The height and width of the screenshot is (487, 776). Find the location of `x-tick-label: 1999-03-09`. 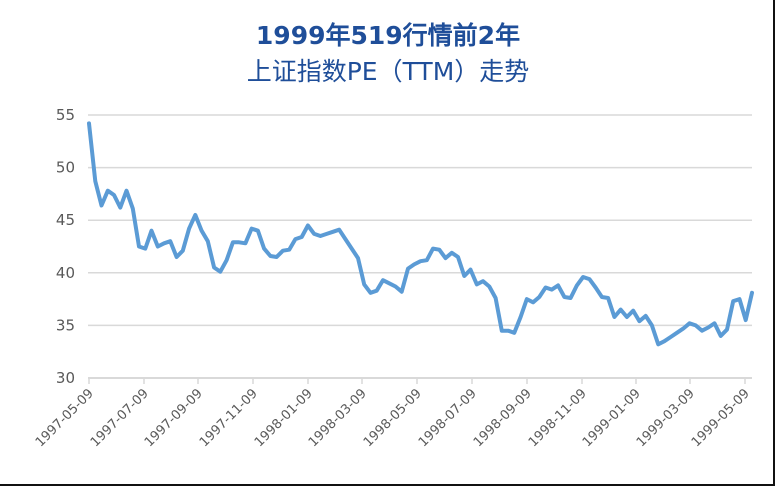

x-tick-label: 1999-03-09 is located at coordinates (666, 418).